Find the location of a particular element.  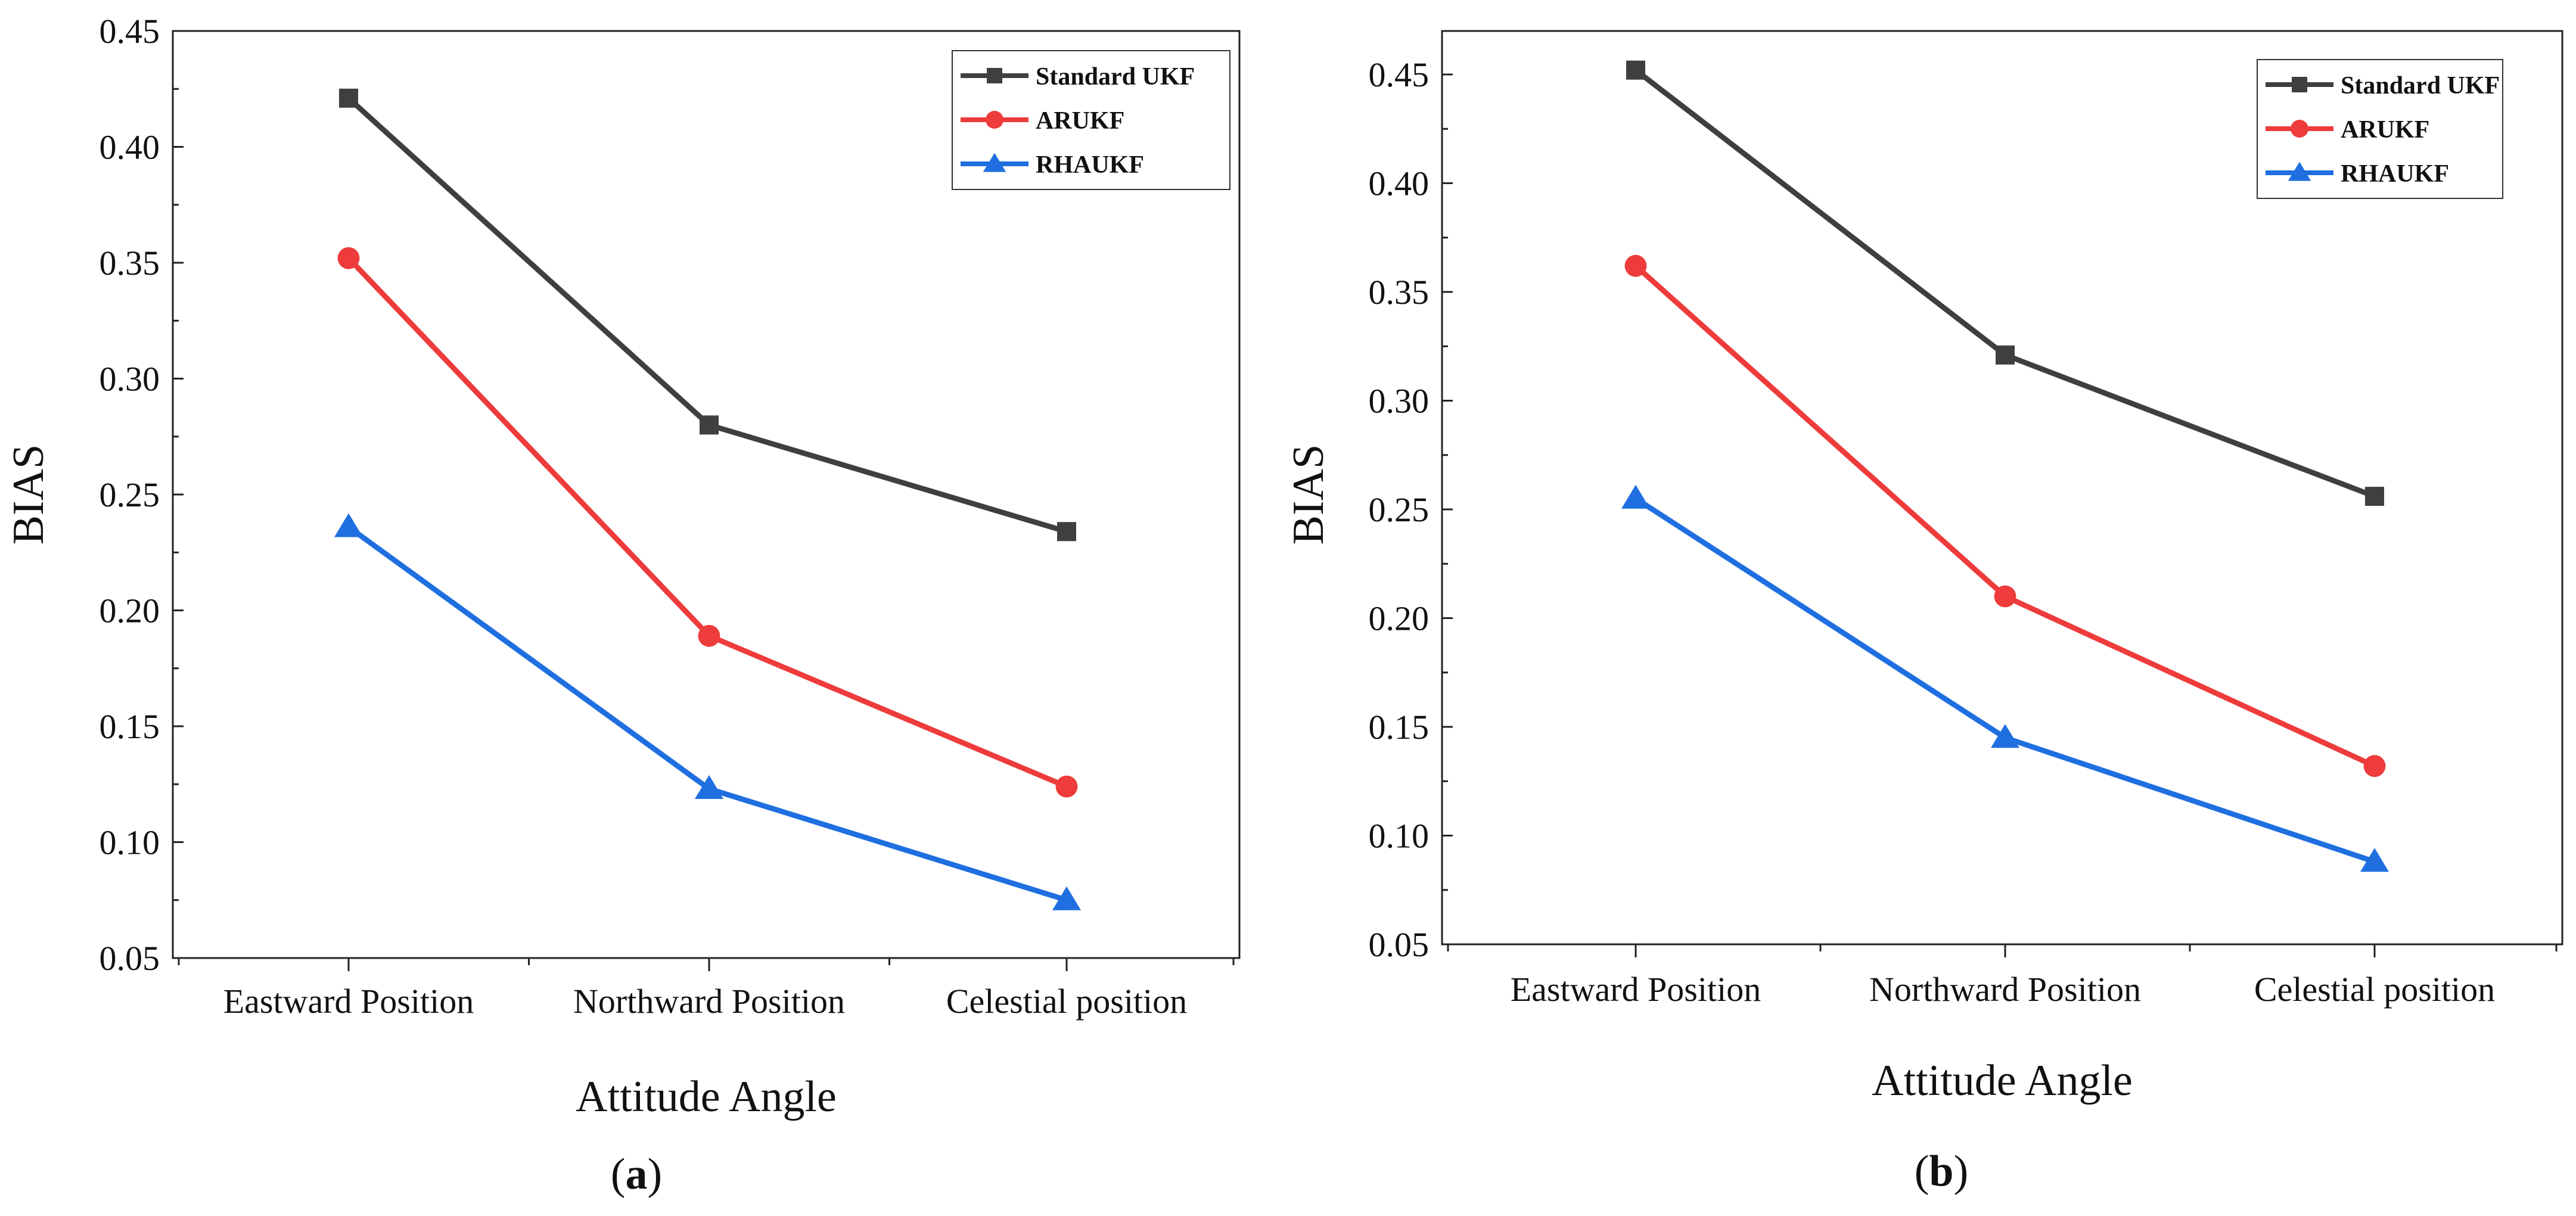

caption-letter: a is located at coordinates (637, 1174).